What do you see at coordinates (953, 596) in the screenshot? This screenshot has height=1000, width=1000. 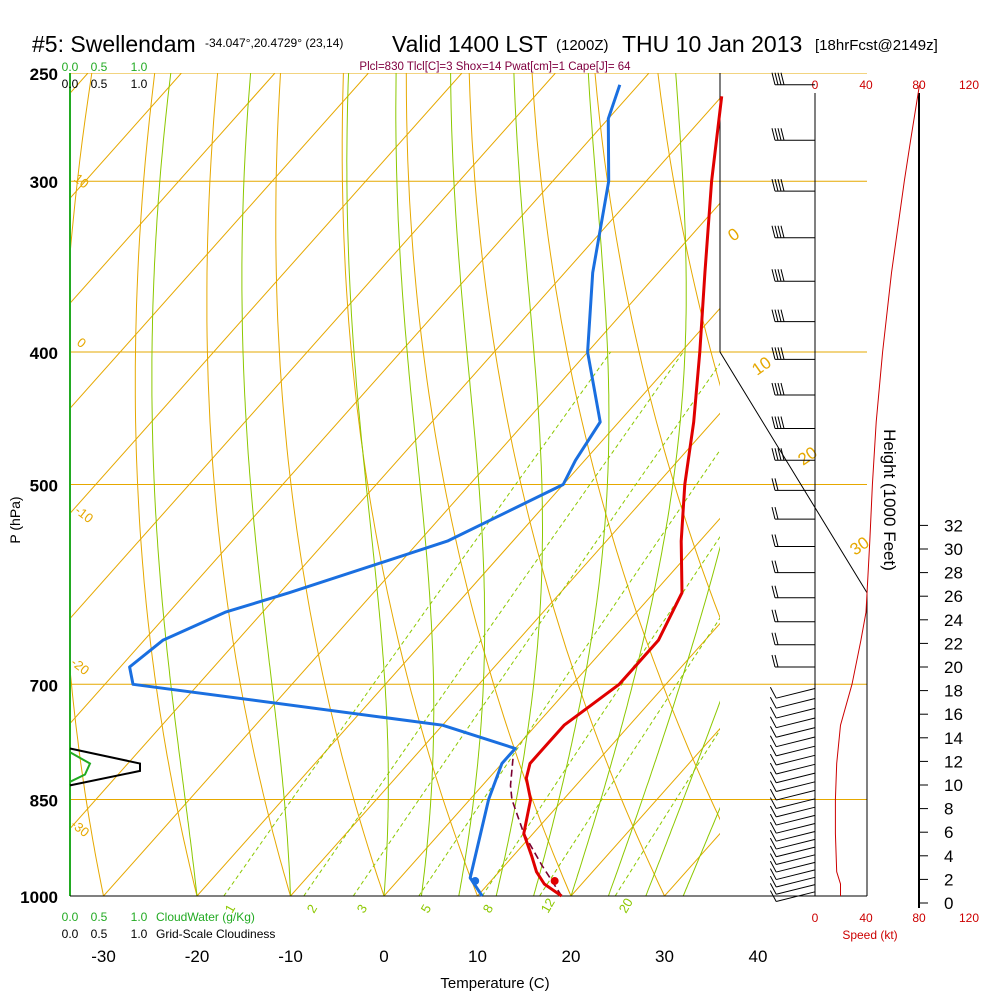 I see `height-tick-label: 26` at bounding box center [953, 596].